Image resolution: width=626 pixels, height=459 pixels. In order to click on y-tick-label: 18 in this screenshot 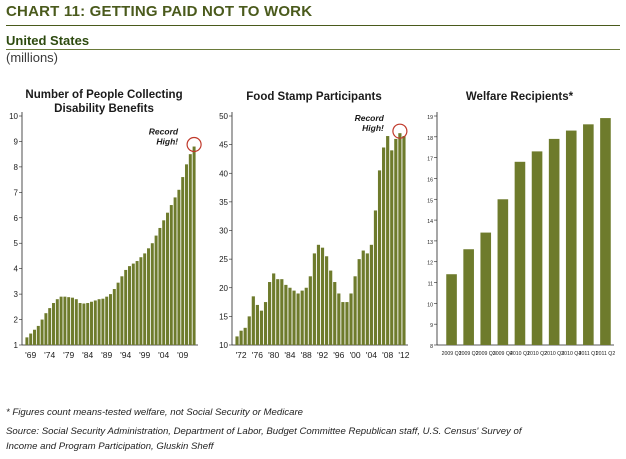, I will do `click(430, 139)`.